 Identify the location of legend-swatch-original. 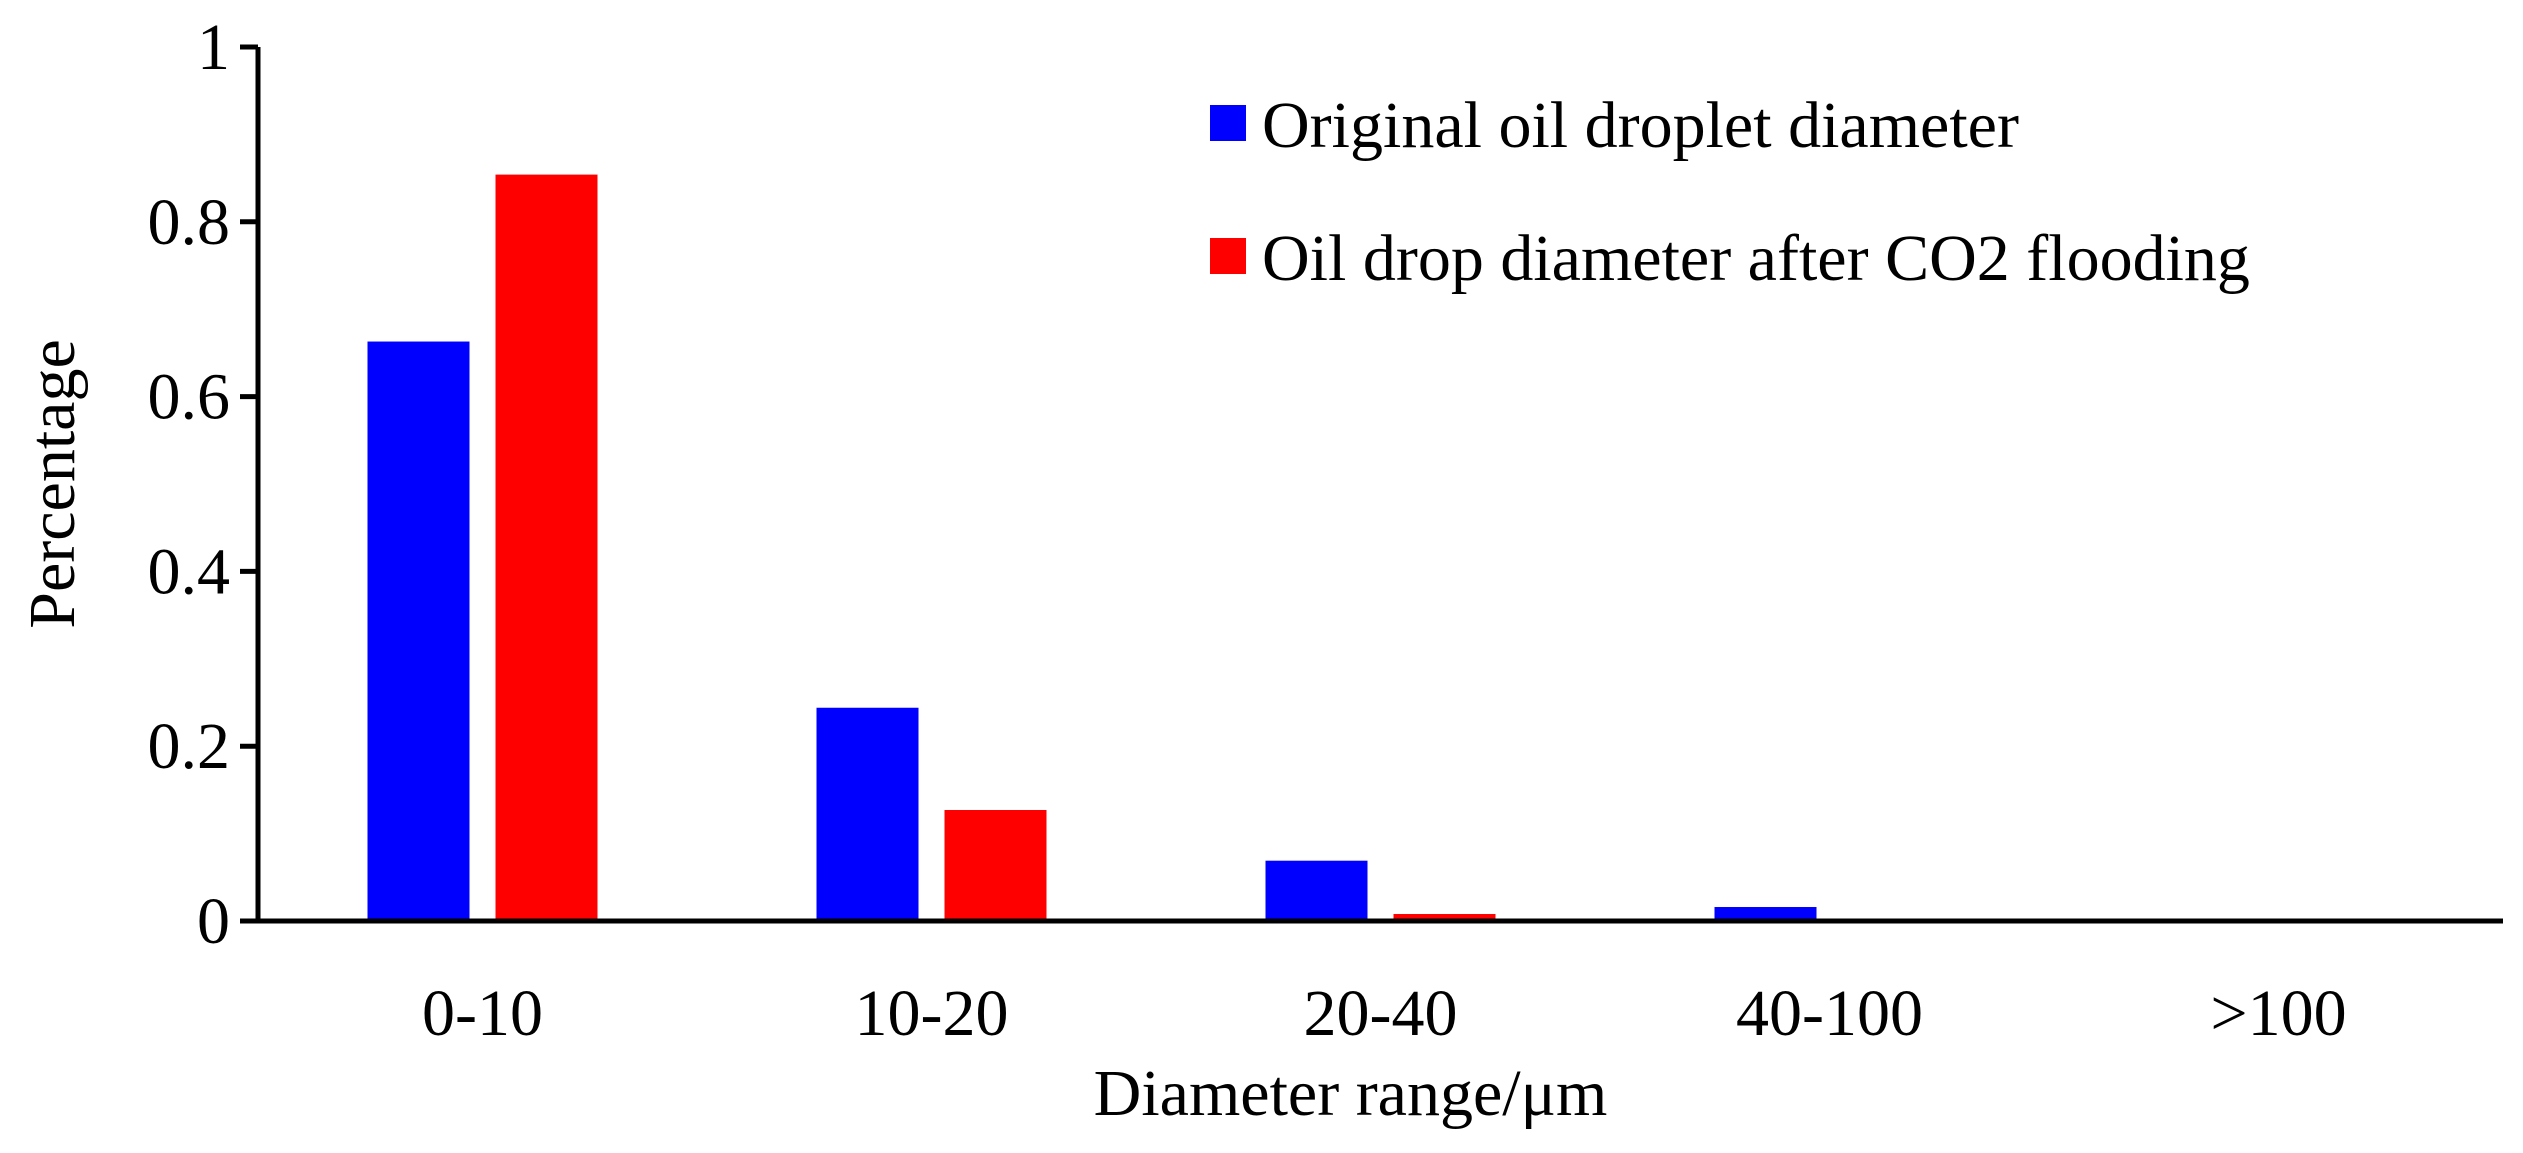
(1228, 123).